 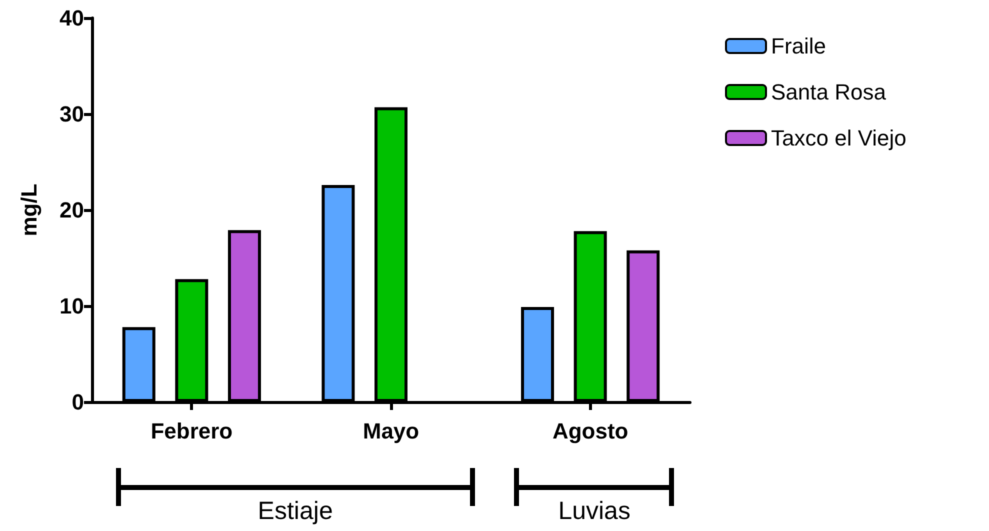 What do you see at coordinates (798, 46) in the screenshot?
I see `legend-label: Fraile` at bounding box center [798, 46].